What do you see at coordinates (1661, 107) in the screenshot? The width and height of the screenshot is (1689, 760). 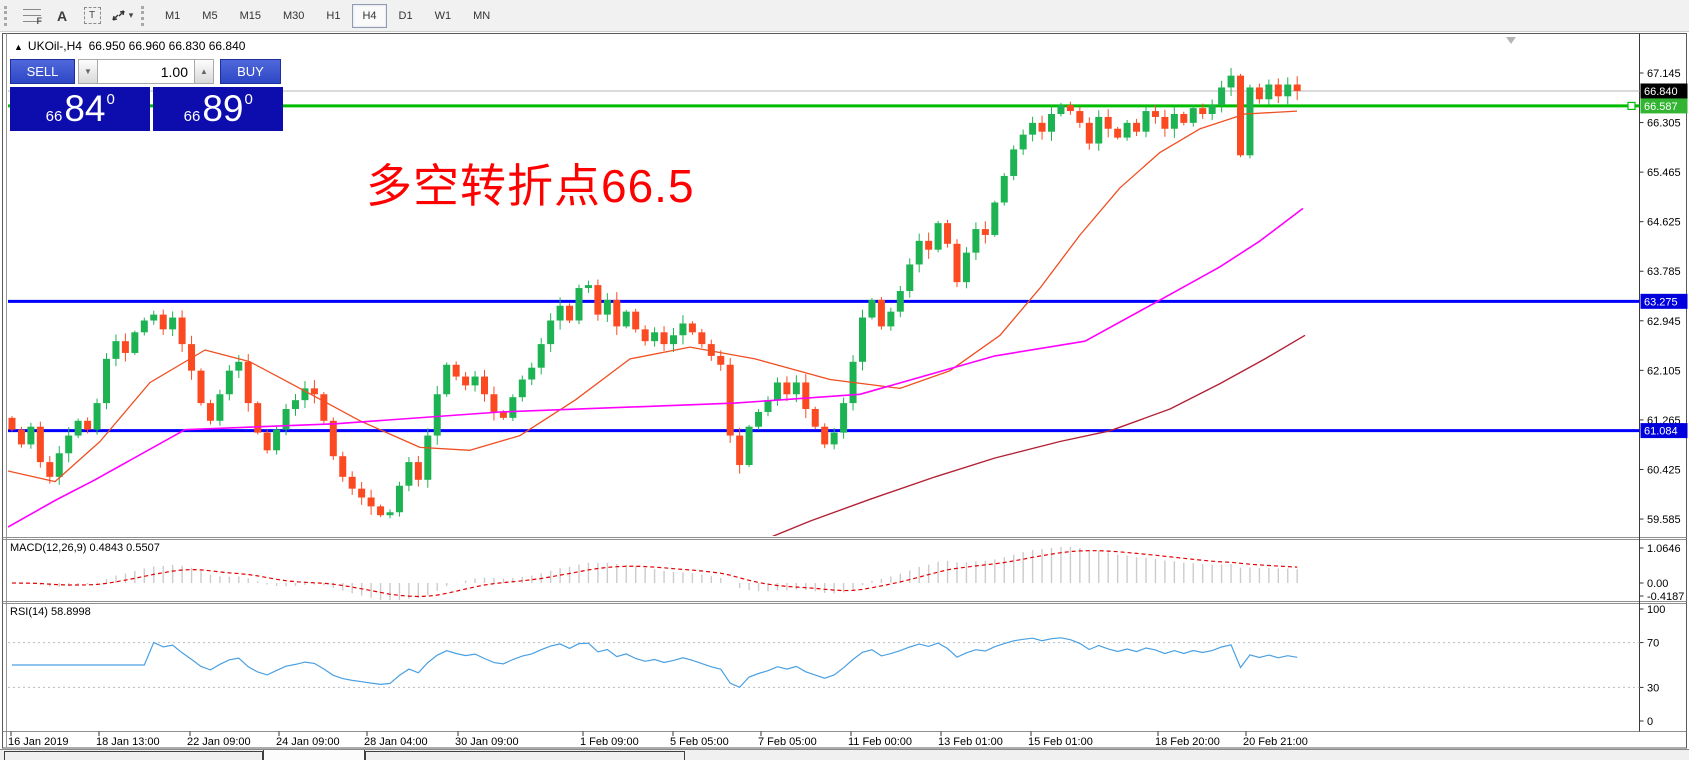 I see `price-level-label: 66.587` at bounding box center [1661, 107].